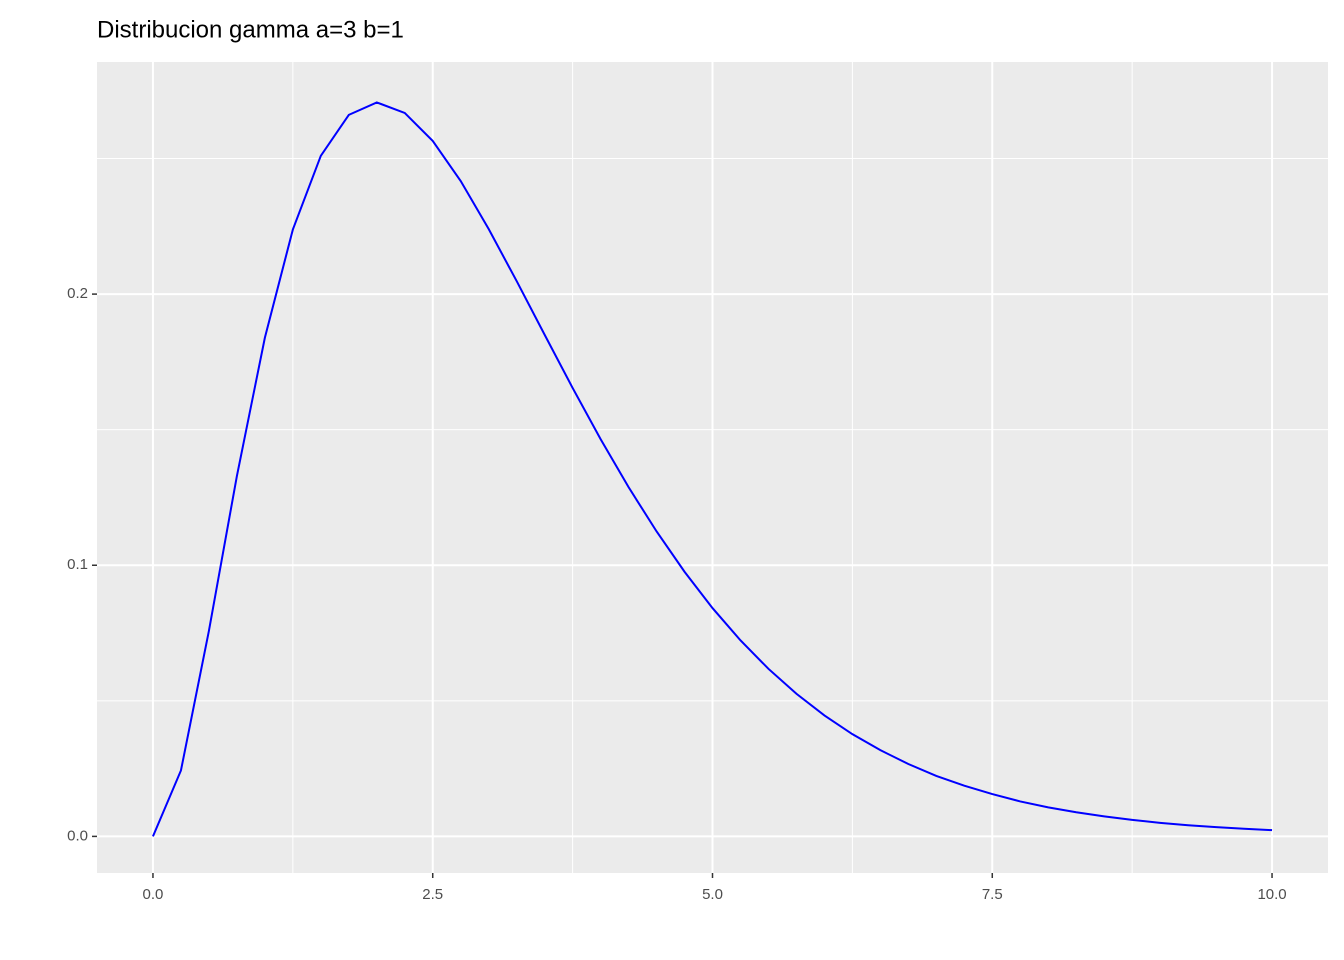 The width and height of the screenshot is (1344, 960). I want to click on x-tick-label: 7.5, so click(992, 894).